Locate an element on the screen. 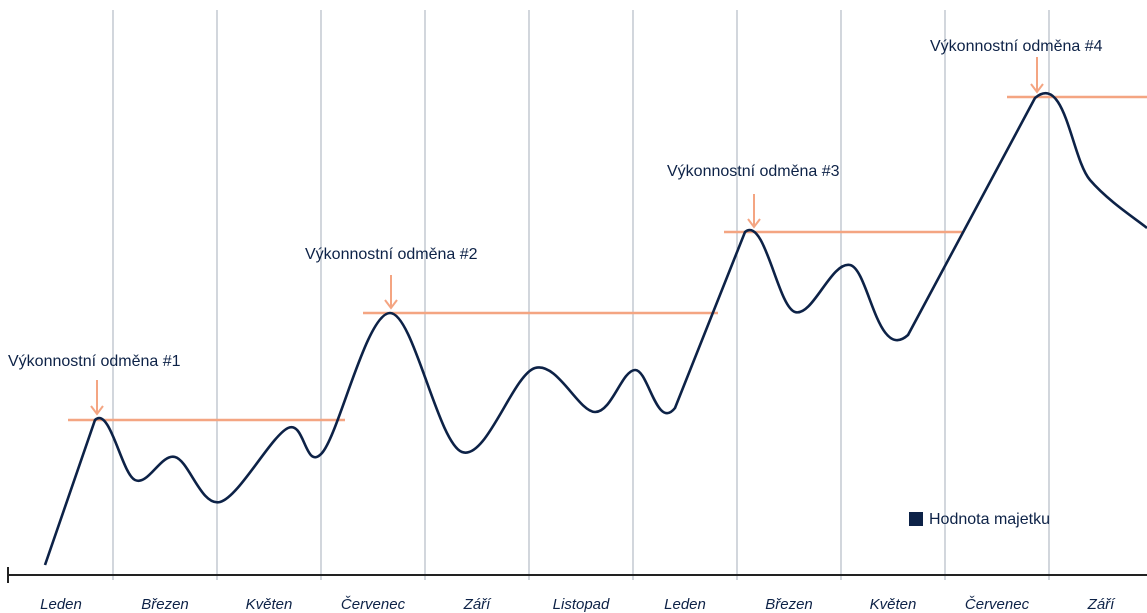 The image size is (1147, 613). annotation: Výkonnostní odměna #2 is located at coordinates (391, 254).